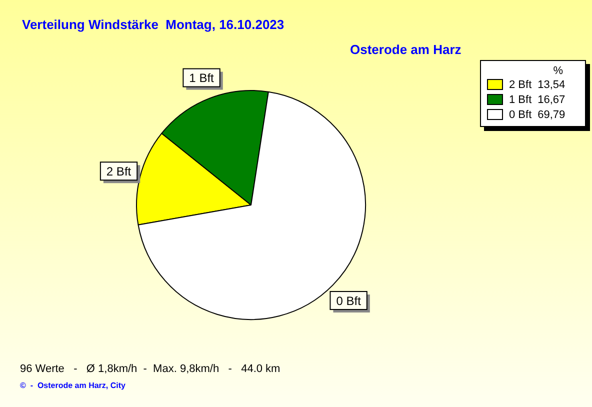 Image resolution: width=592 pixels, height=407 pixels. I want to click on legend-label: 2 Bft, so click(520, 84).